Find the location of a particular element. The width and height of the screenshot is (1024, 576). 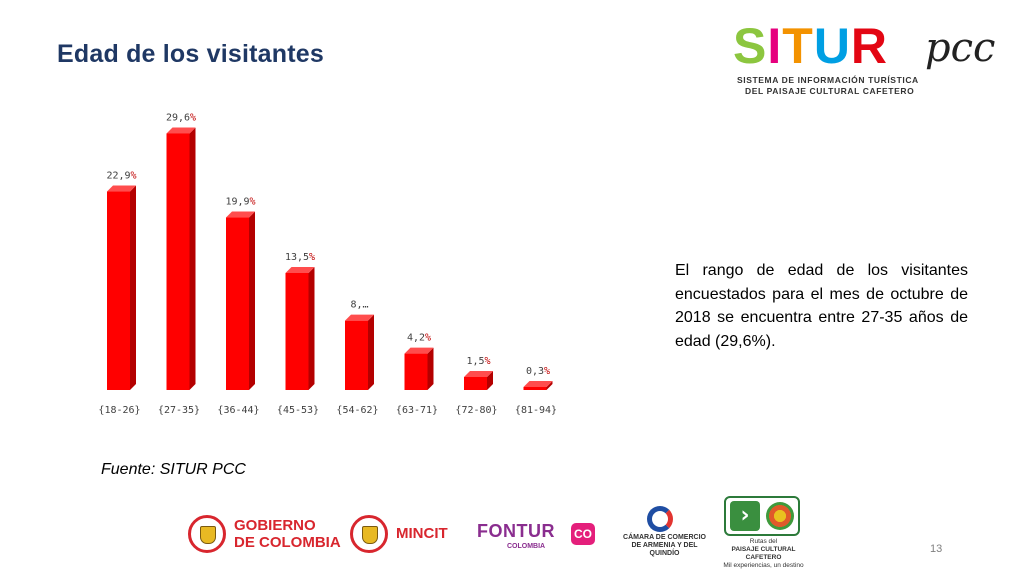

value-label: 1,5% is located at coordinates (478, 361).